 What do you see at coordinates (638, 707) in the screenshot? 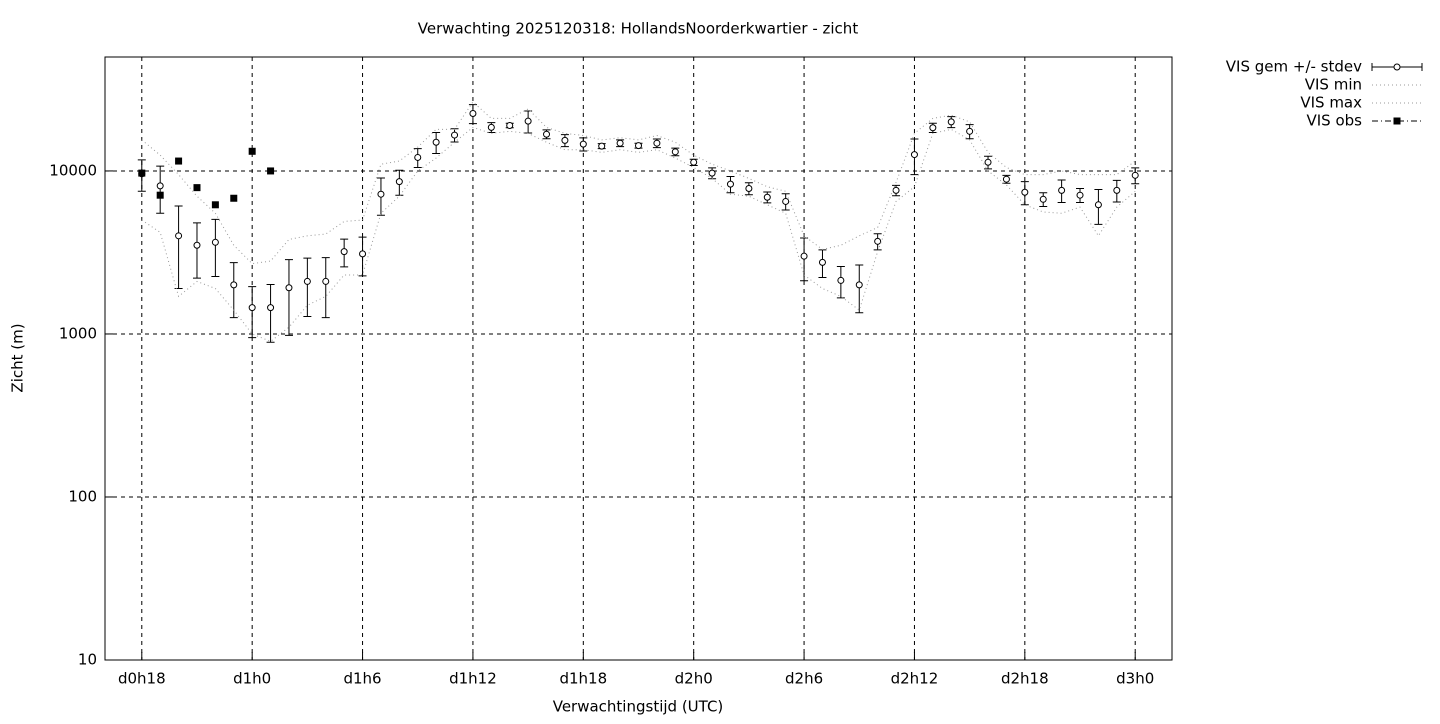
I see `x-axis-label: Verwachtingstijd (UTC)` at bounding box center [638, 707].